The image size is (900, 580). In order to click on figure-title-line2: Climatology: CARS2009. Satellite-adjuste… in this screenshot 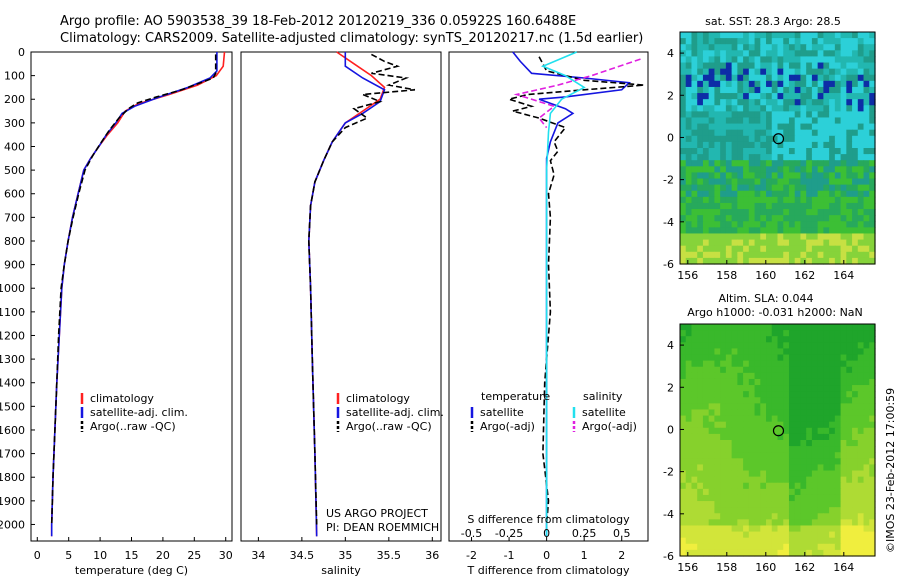, I will do `click(351, 38)`.